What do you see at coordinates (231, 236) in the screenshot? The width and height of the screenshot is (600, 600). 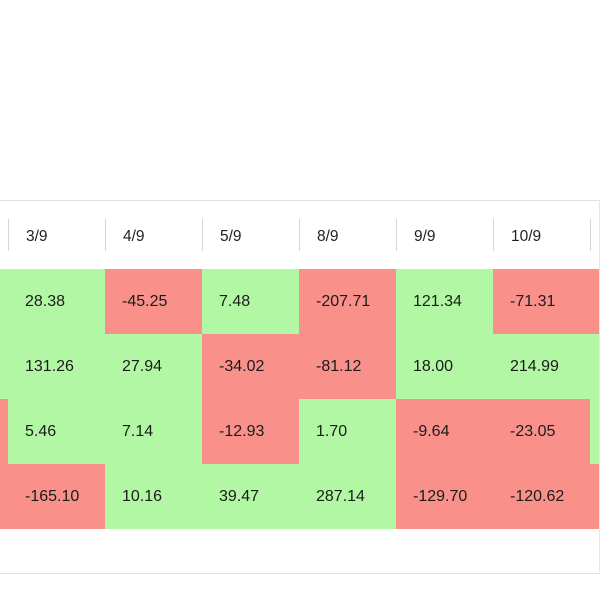 I see `column-header-label: 5/9` at bounding box center [231, 236].